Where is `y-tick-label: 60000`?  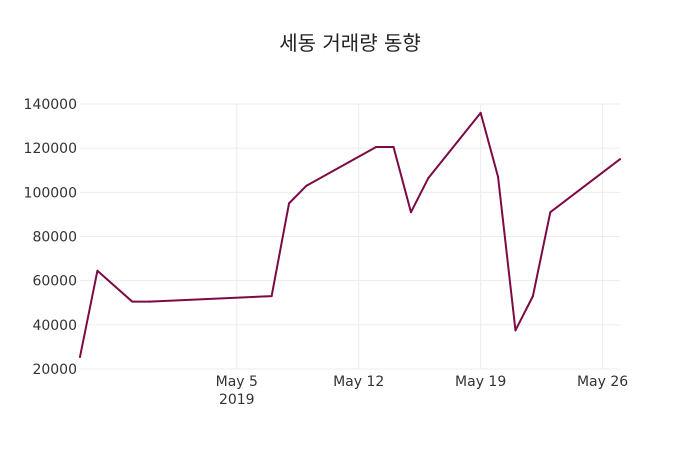
y-tick-label: 60000 is located at coordinates (54, 282).